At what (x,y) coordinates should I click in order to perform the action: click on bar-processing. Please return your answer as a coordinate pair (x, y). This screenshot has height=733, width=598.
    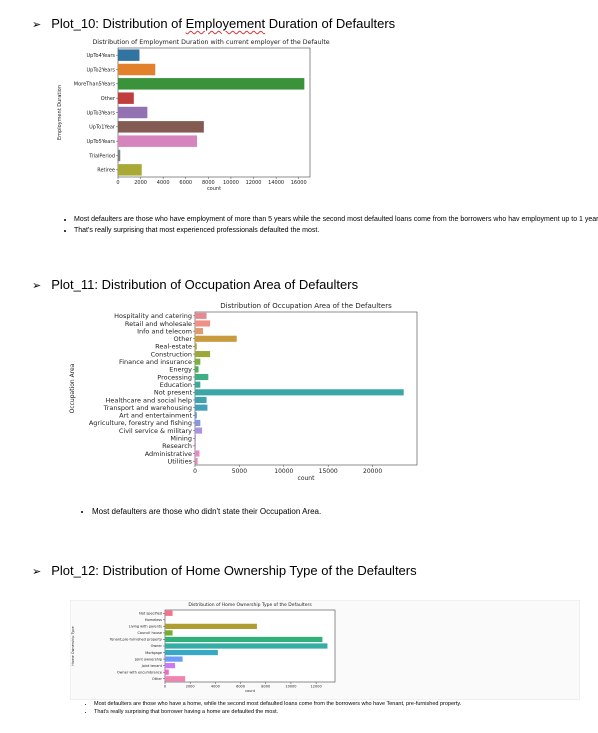
    Looking at the image, I should click on (202, 377).